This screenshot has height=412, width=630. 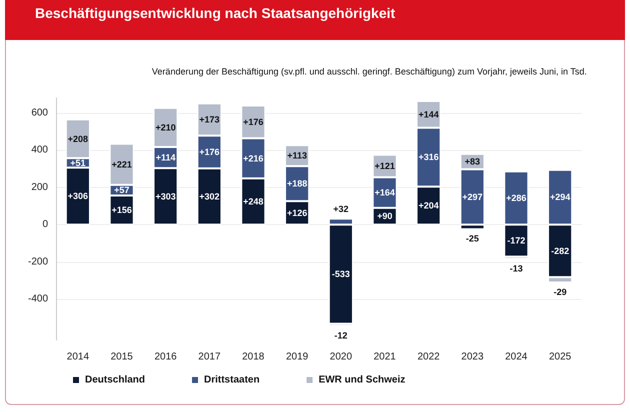 What do you see at coordinates (385, 357) in the screenshot?
I see `x-tick-label: 2021` at bounding box center [385, 357].